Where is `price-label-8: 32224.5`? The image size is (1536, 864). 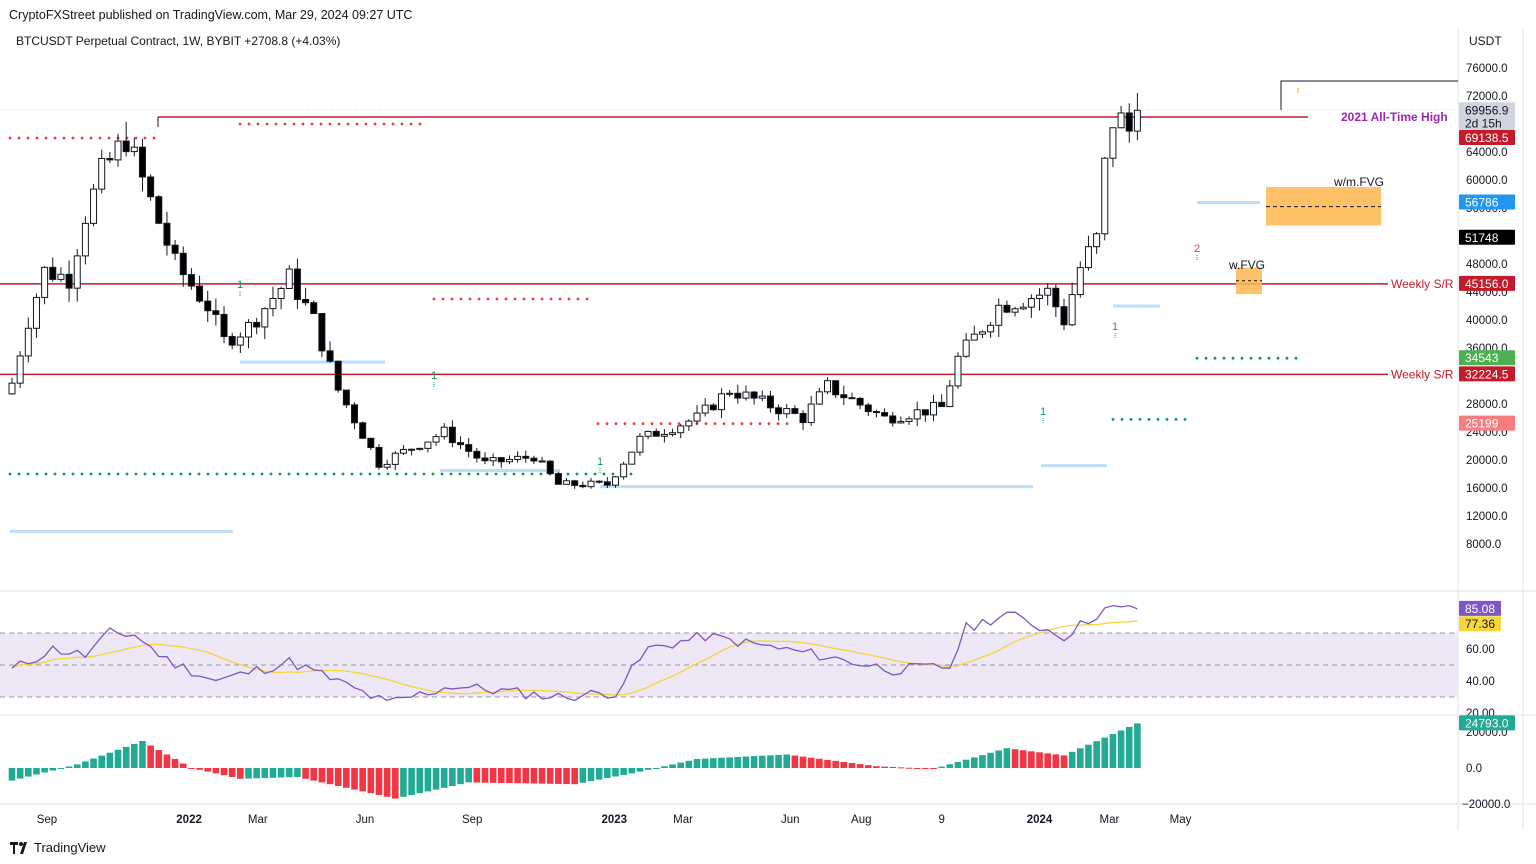 price-label-8: 32224.5 is located at coordinates (1487, 374).